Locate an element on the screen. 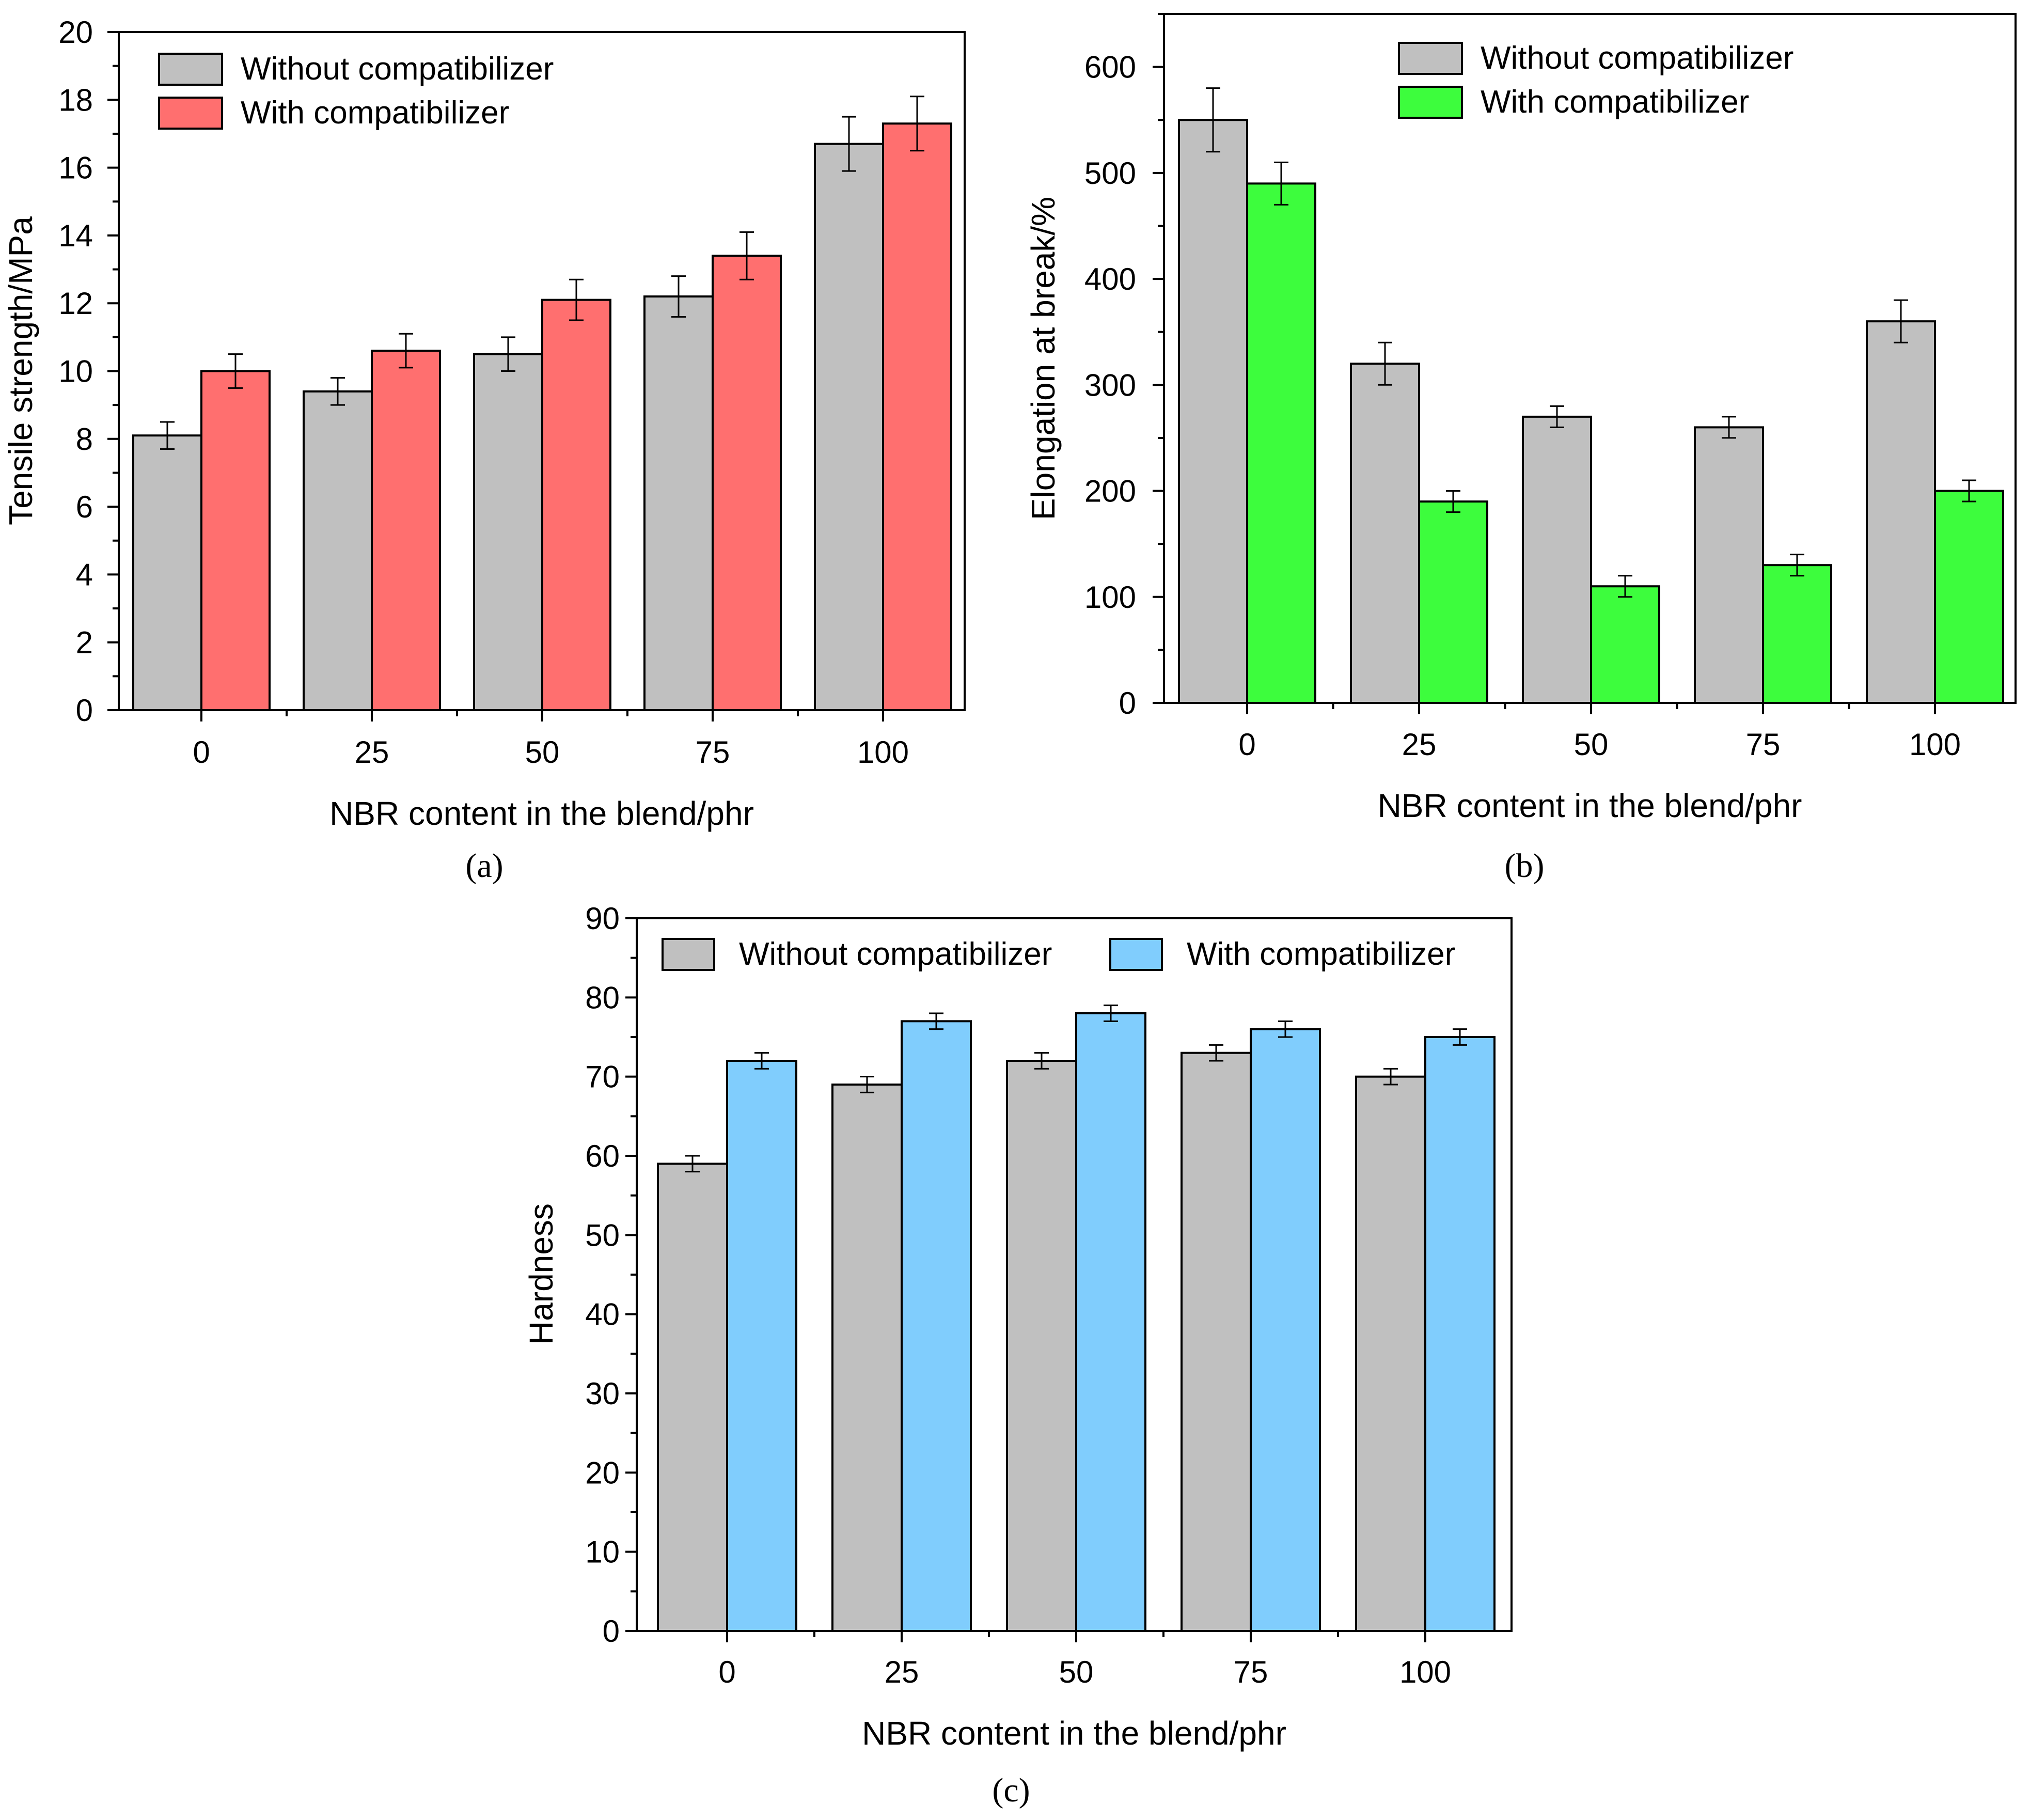 The height and width of the screenshot is (1820, 2030). y-tick-label: 18 is located at coordinates (75, 100).